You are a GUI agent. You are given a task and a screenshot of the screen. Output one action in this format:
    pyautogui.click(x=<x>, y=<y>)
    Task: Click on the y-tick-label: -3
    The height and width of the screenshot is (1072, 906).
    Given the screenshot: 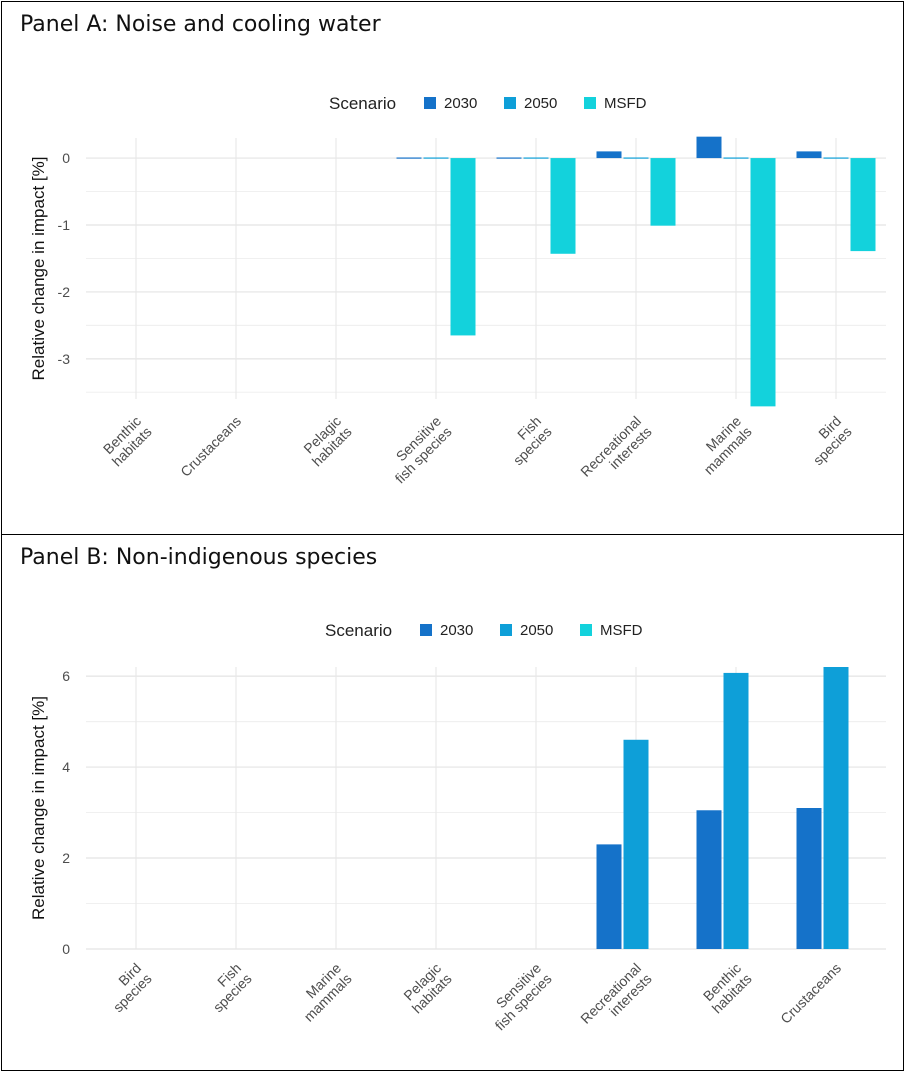 What is the action you would take?
    pyautogui.click(x=64, y=359)
    